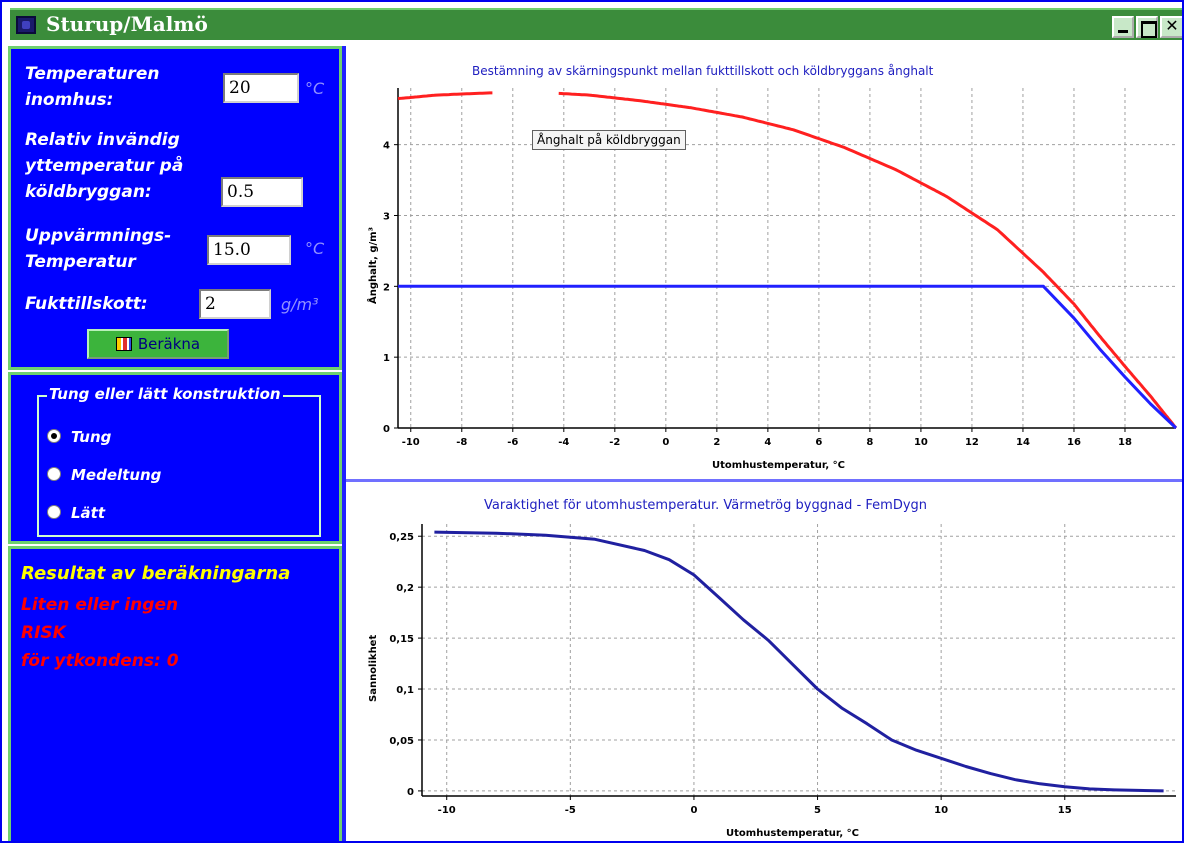 Image resolution: width=1184 pixels, height=843 pixels. I want to click on vapor-xtick-label-9: 8, so click(869, 442).